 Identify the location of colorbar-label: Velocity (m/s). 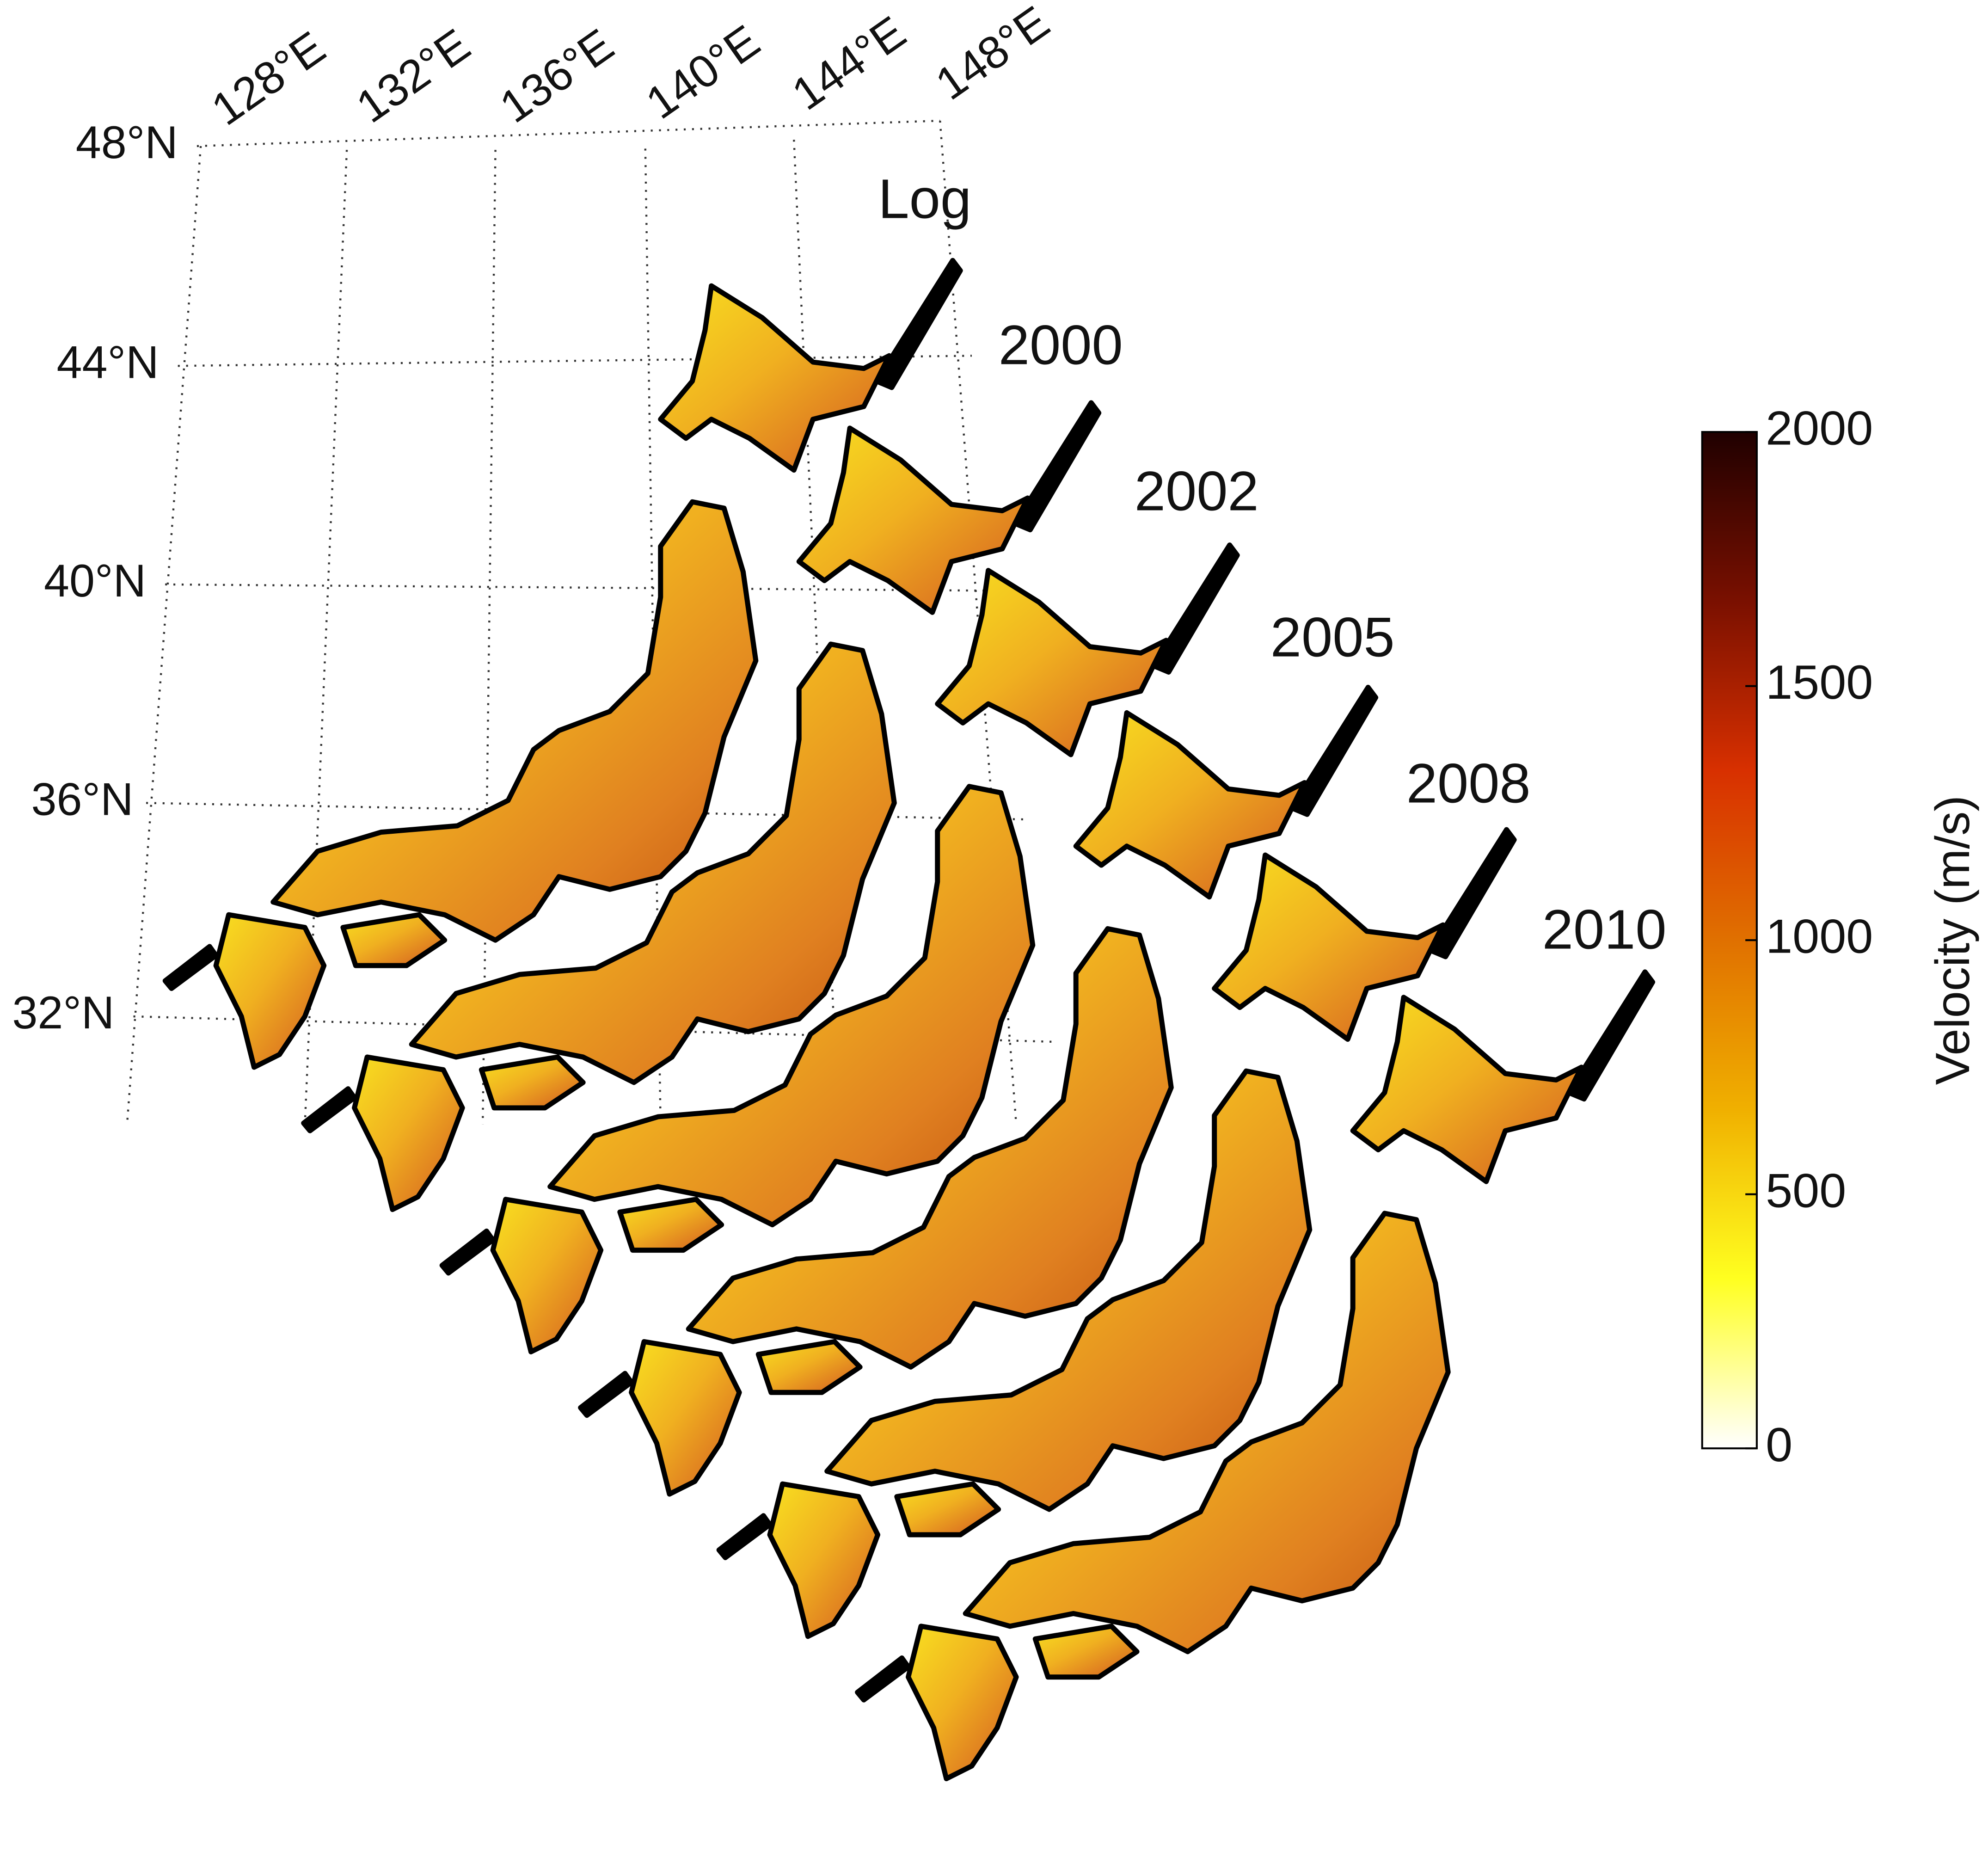
(1953, 940).